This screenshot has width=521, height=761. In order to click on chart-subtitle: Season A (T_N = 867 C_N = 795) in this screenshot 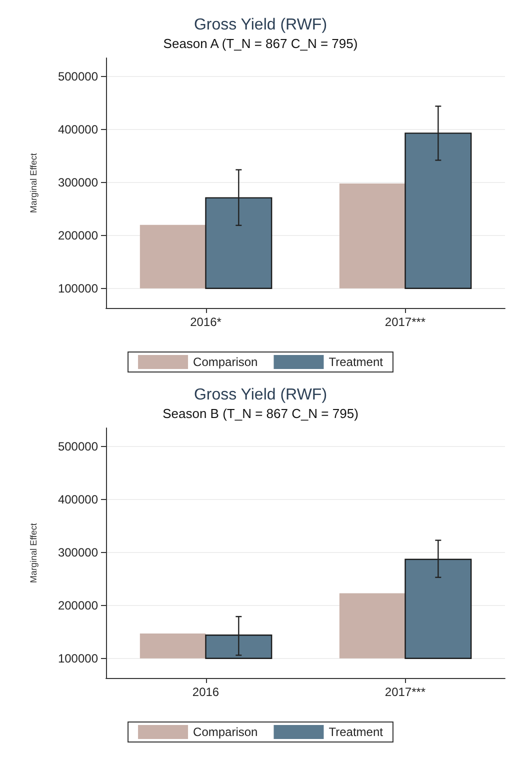, I will do `click(260, 43)`.